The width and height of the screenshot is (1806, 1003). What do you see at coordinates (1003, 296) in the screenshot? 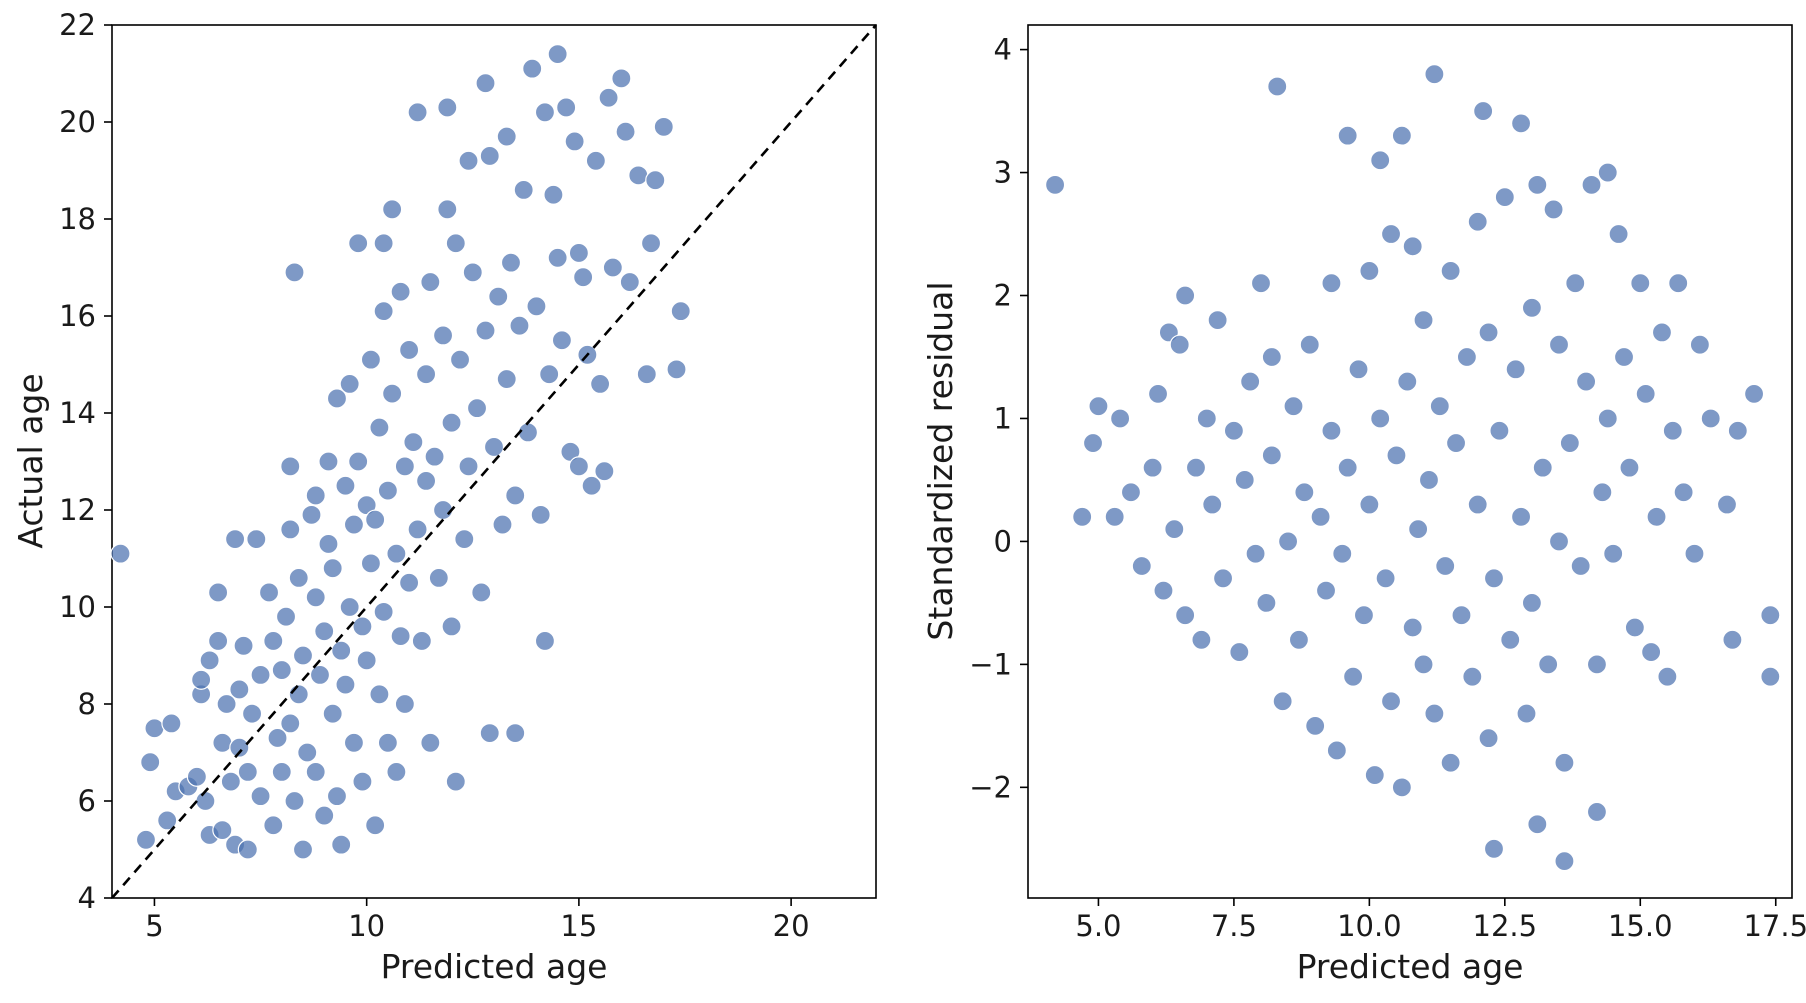
I see `y-tick-label: 2` at bounding box center [1003, 296].